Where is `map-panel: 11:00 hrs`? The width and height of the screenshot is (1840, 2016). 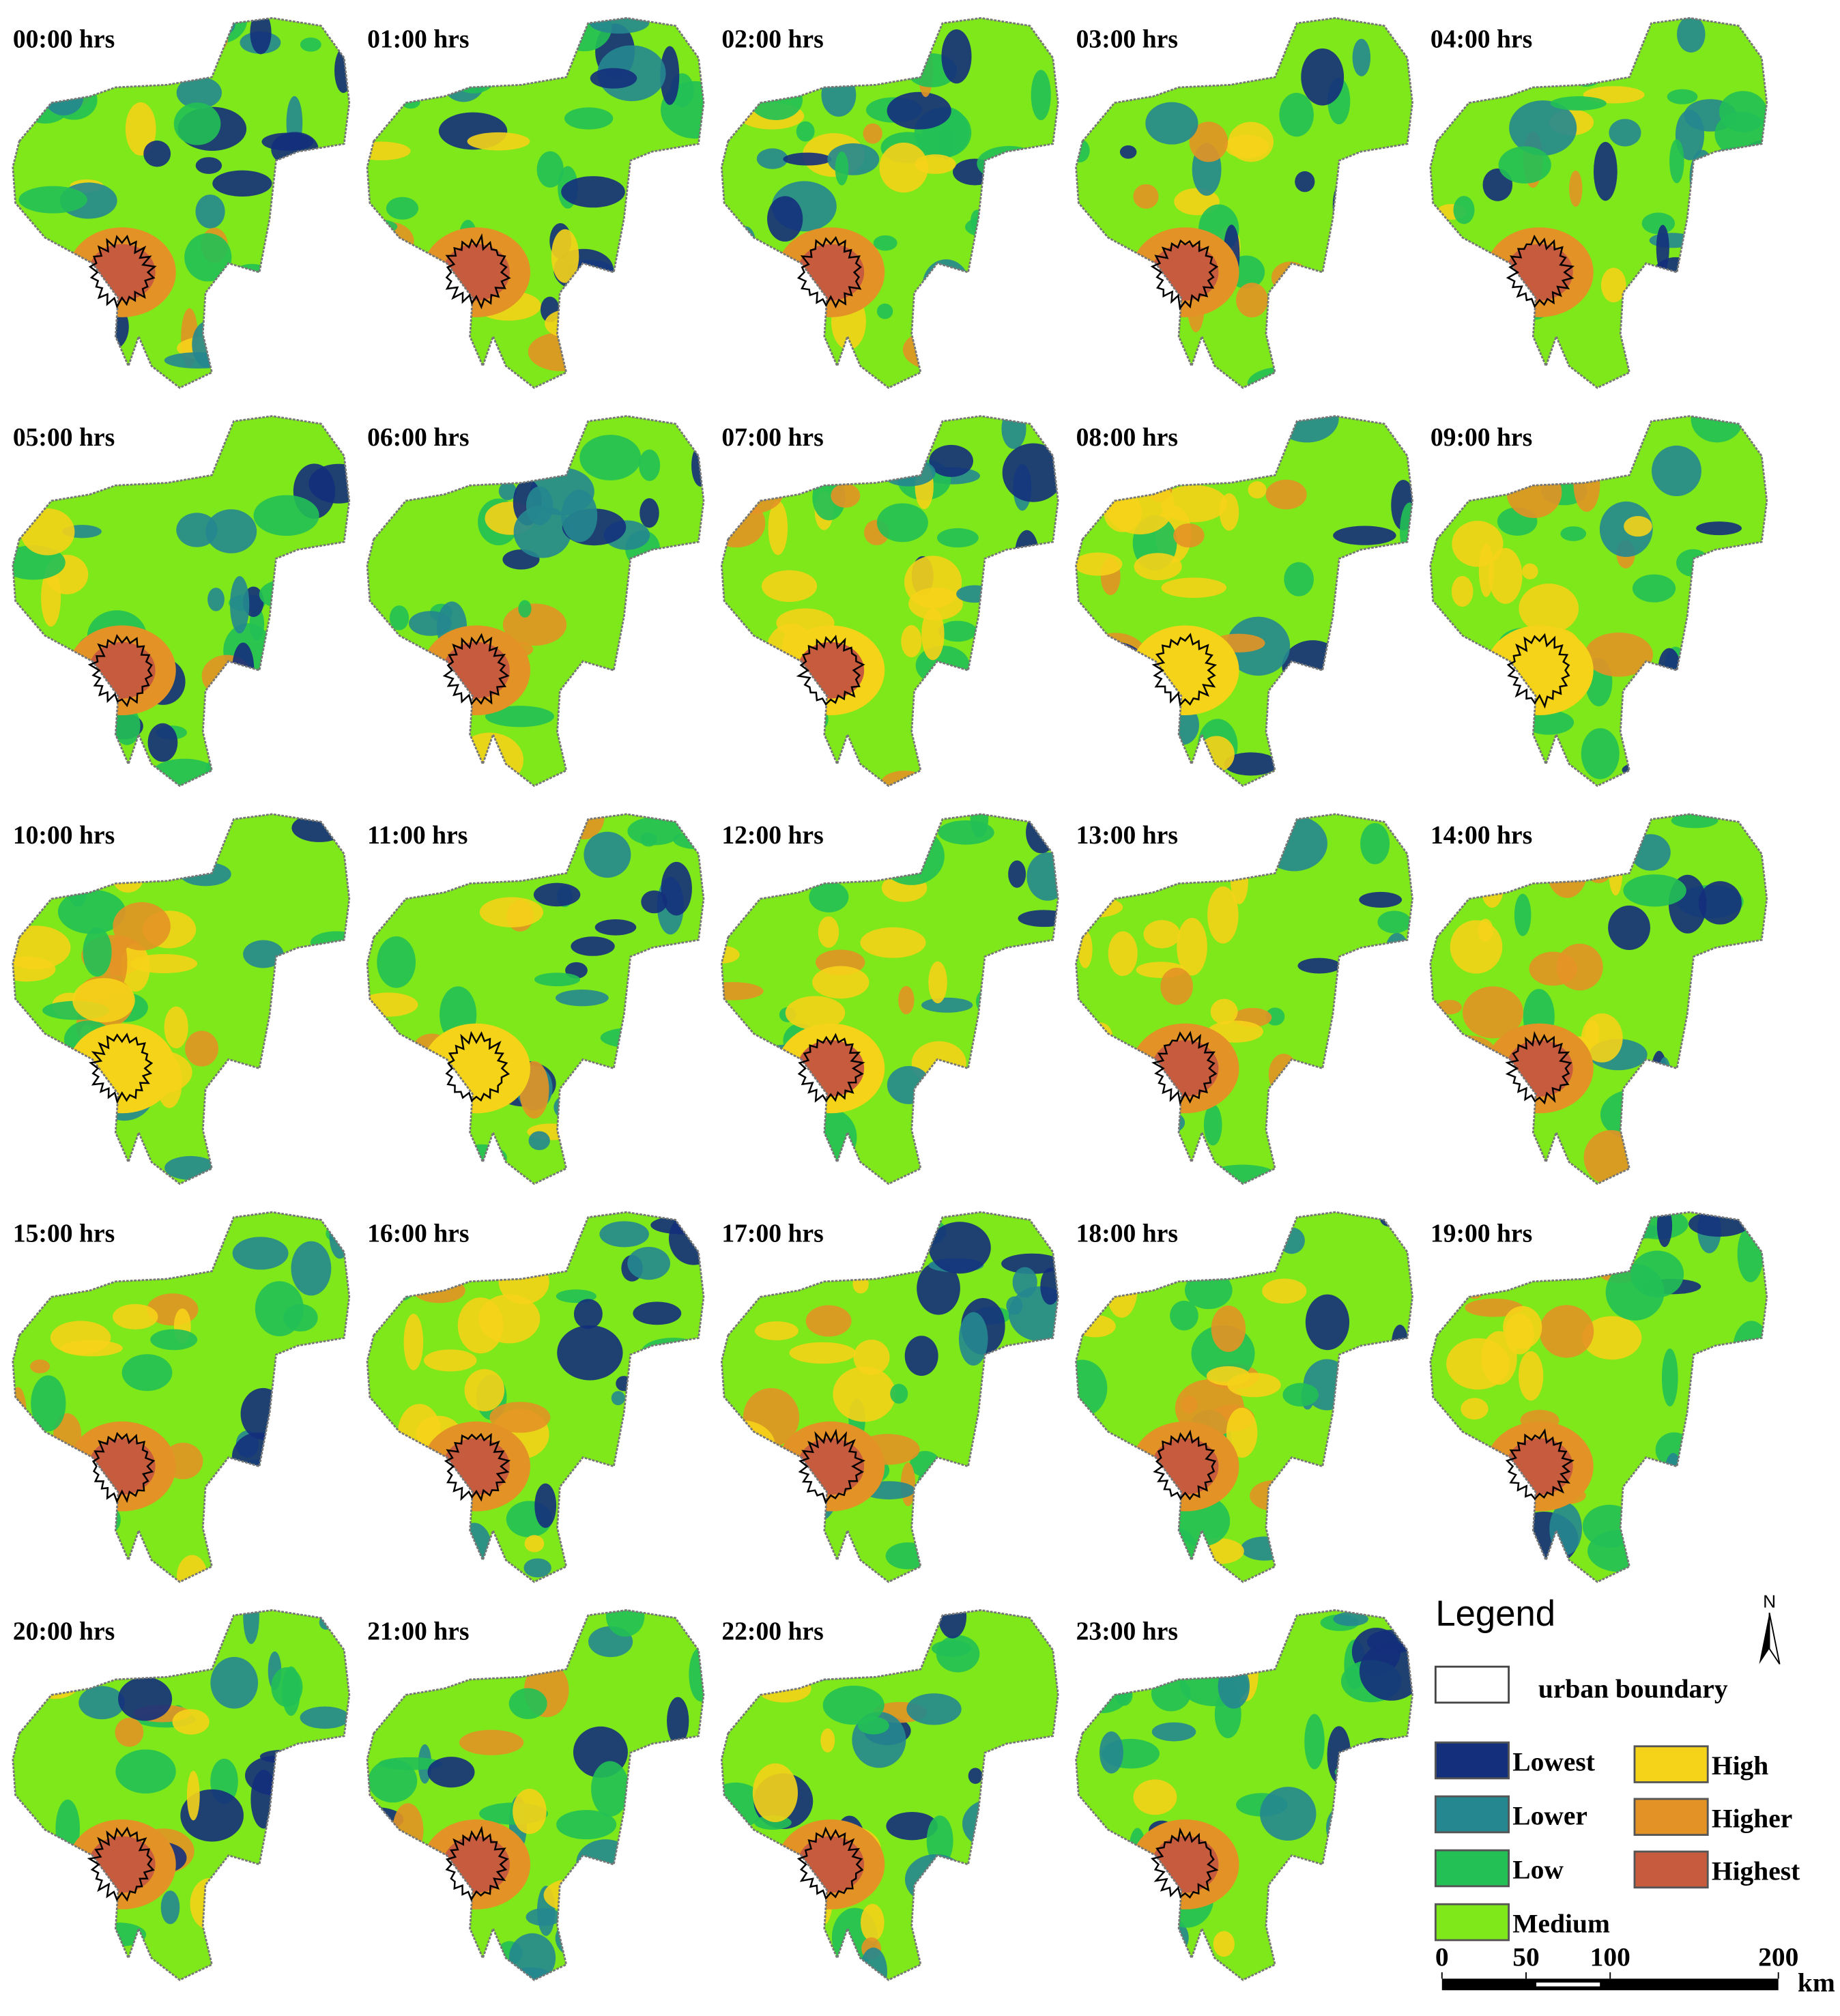 map-panel: 11:00 hrs is located at coordinates (535, 999).